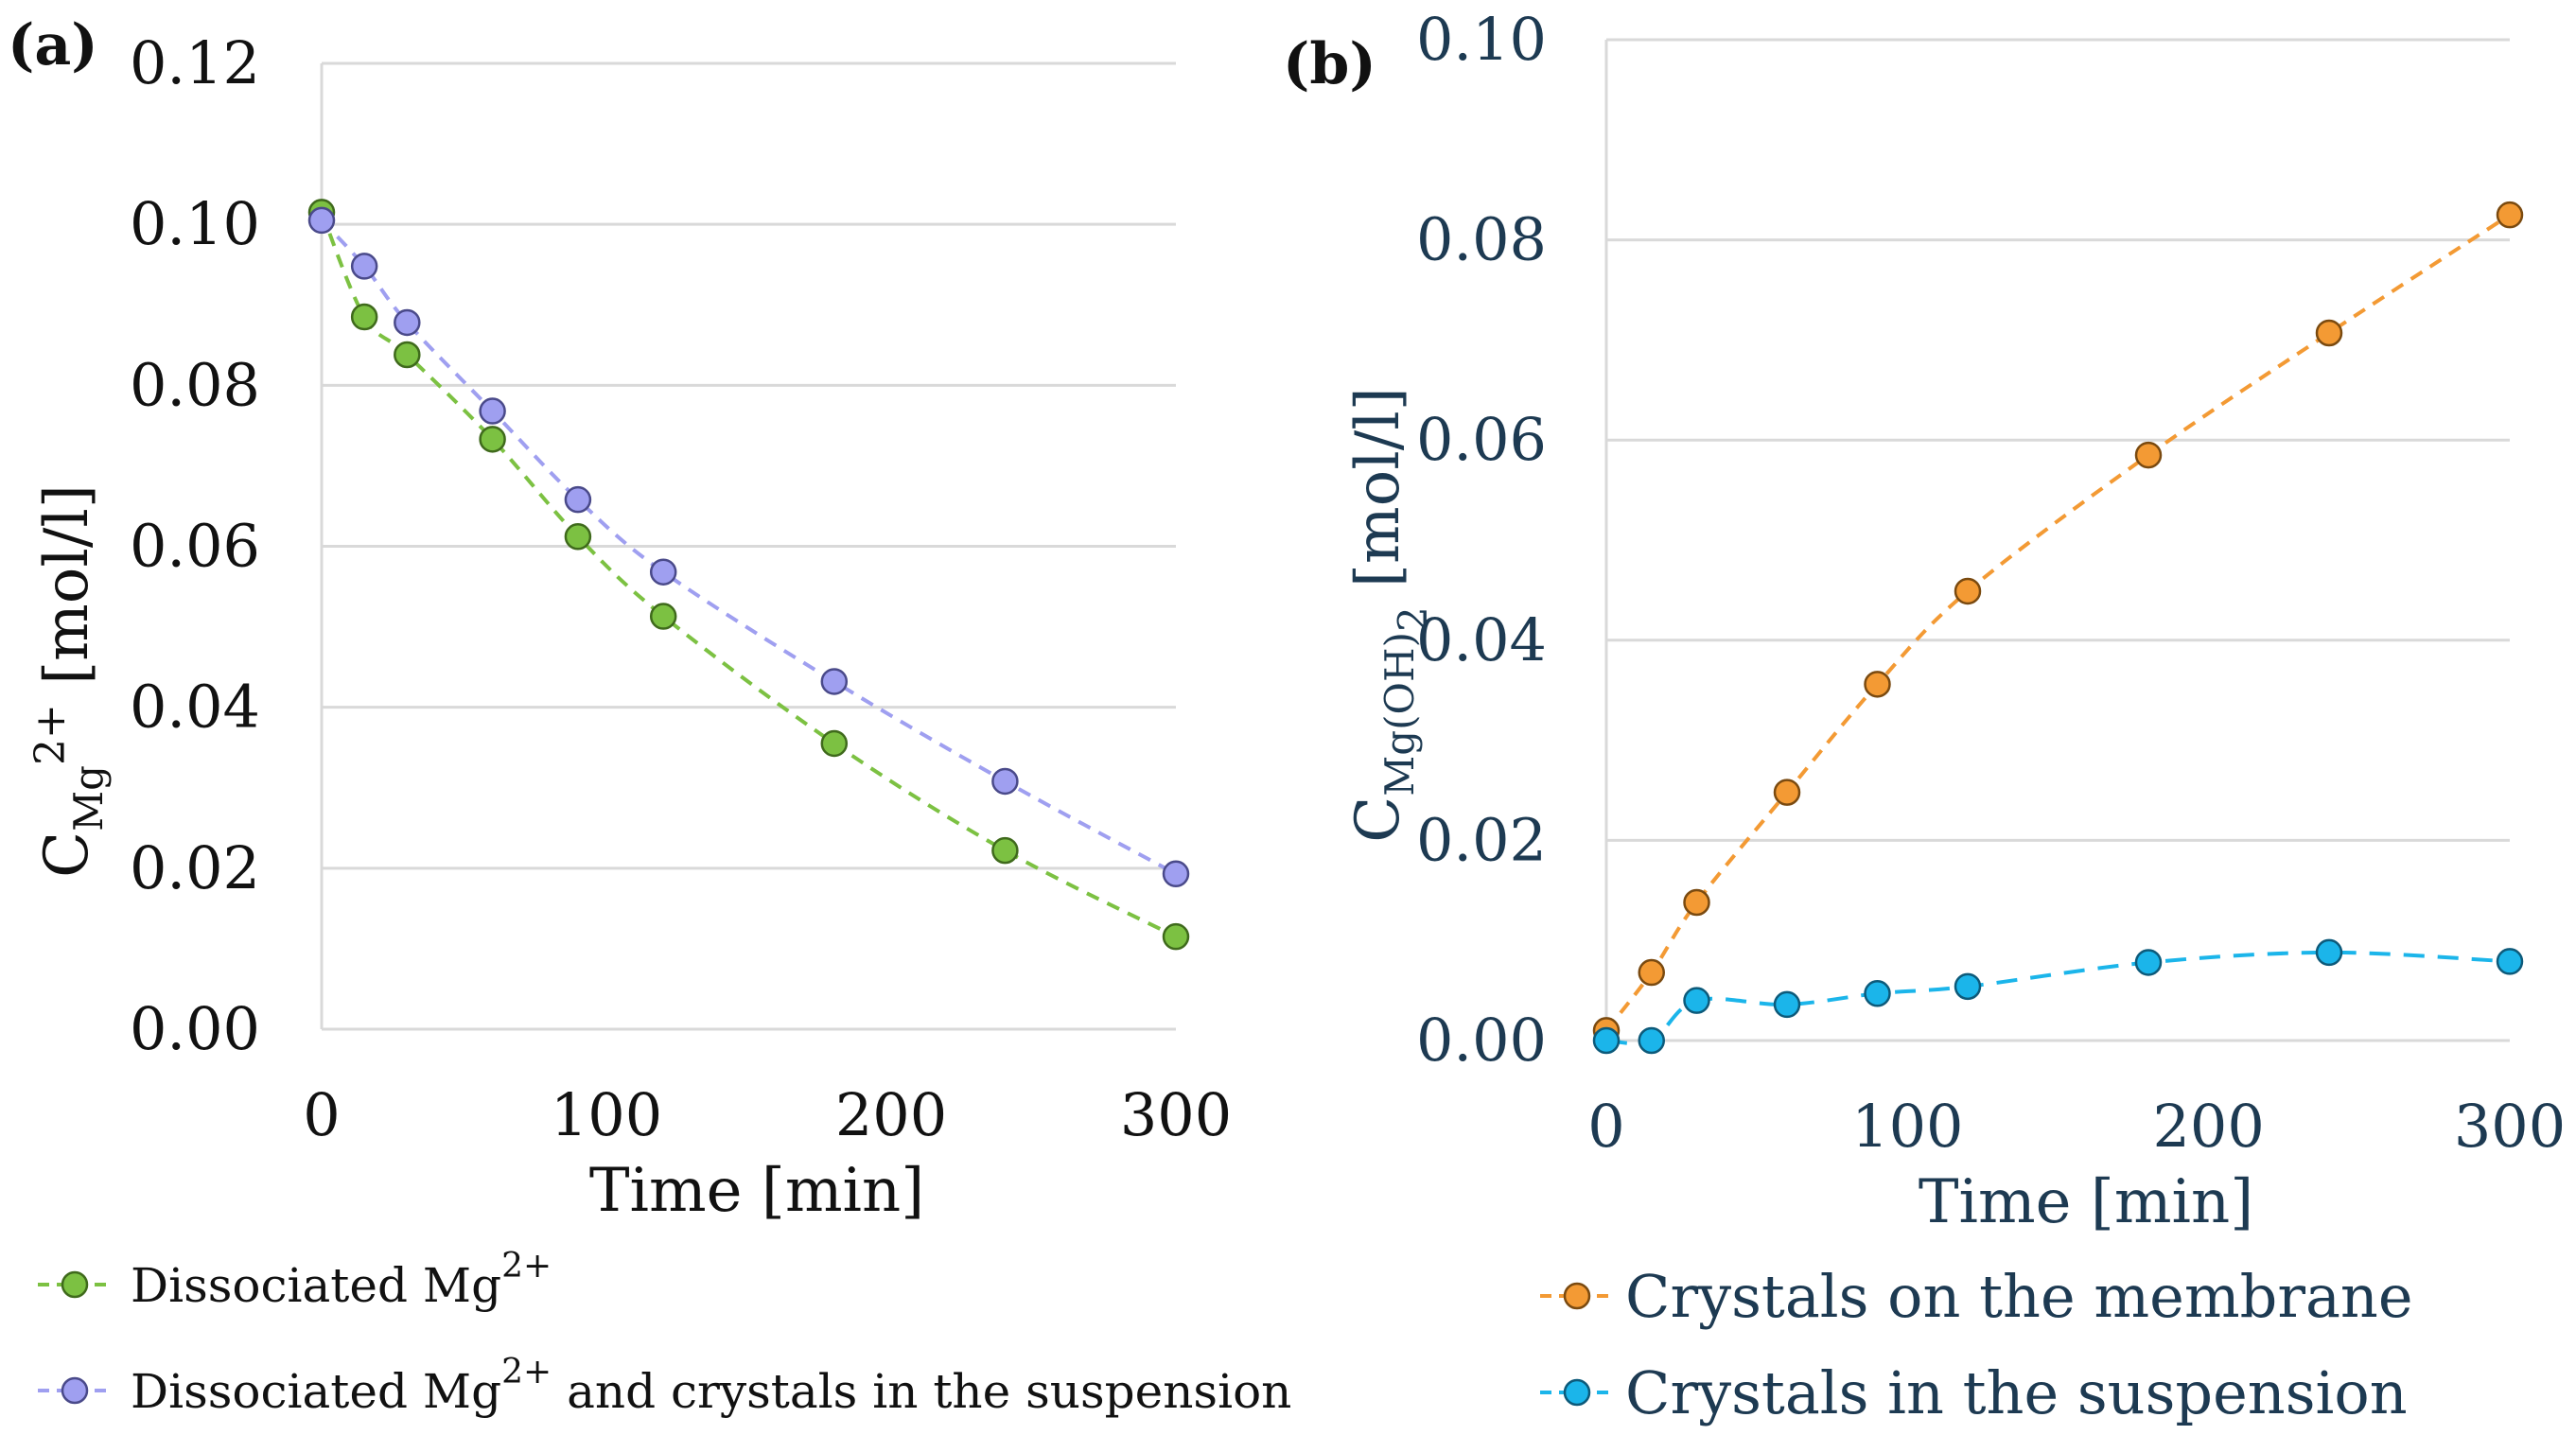 The height and width of the screenshot is (1435, 2576). Describe the element at coordinates (2058, 998) in the screenshot. I see `series-line` at that location.